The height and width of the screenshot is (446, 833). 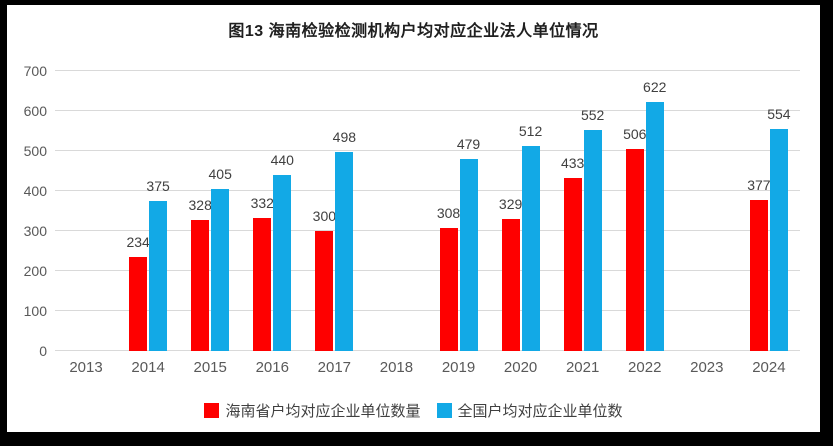 I want to click on y-axis: 0 100 200 300 400 500 600 700, so click(x=27, y=211).